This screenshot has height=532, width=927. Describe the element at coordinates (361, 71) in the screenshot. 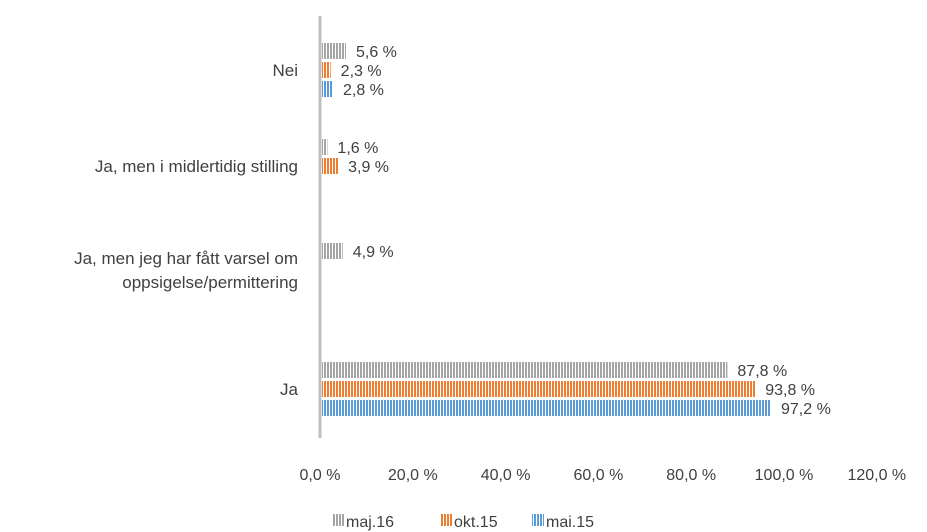

I see `data-label-okt.15-3: 2,3 %` at that location.